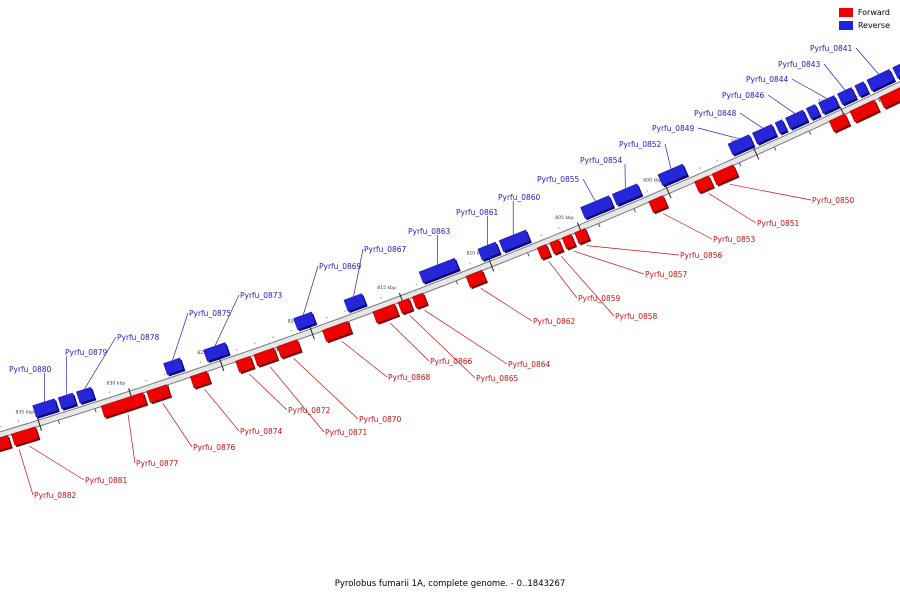 The height and width of the screenshot is (600, 900). What do you see at coordinates (558, 179) in the screenshot?
I see `gene-label: Pyrfu_0855` at bounding box center [558, 179].